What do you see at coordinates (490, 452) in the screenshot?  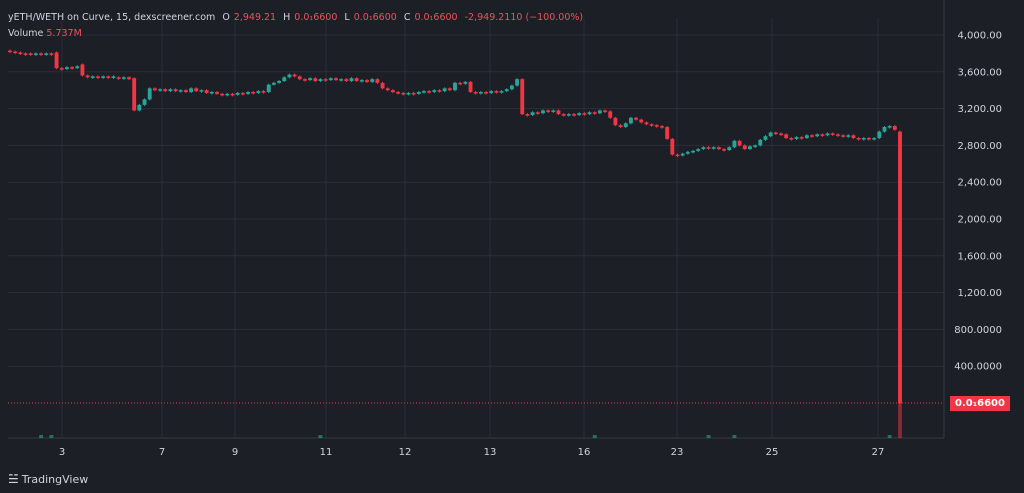 I see `x-tick-label: 13` at bounding box center [490, 452].